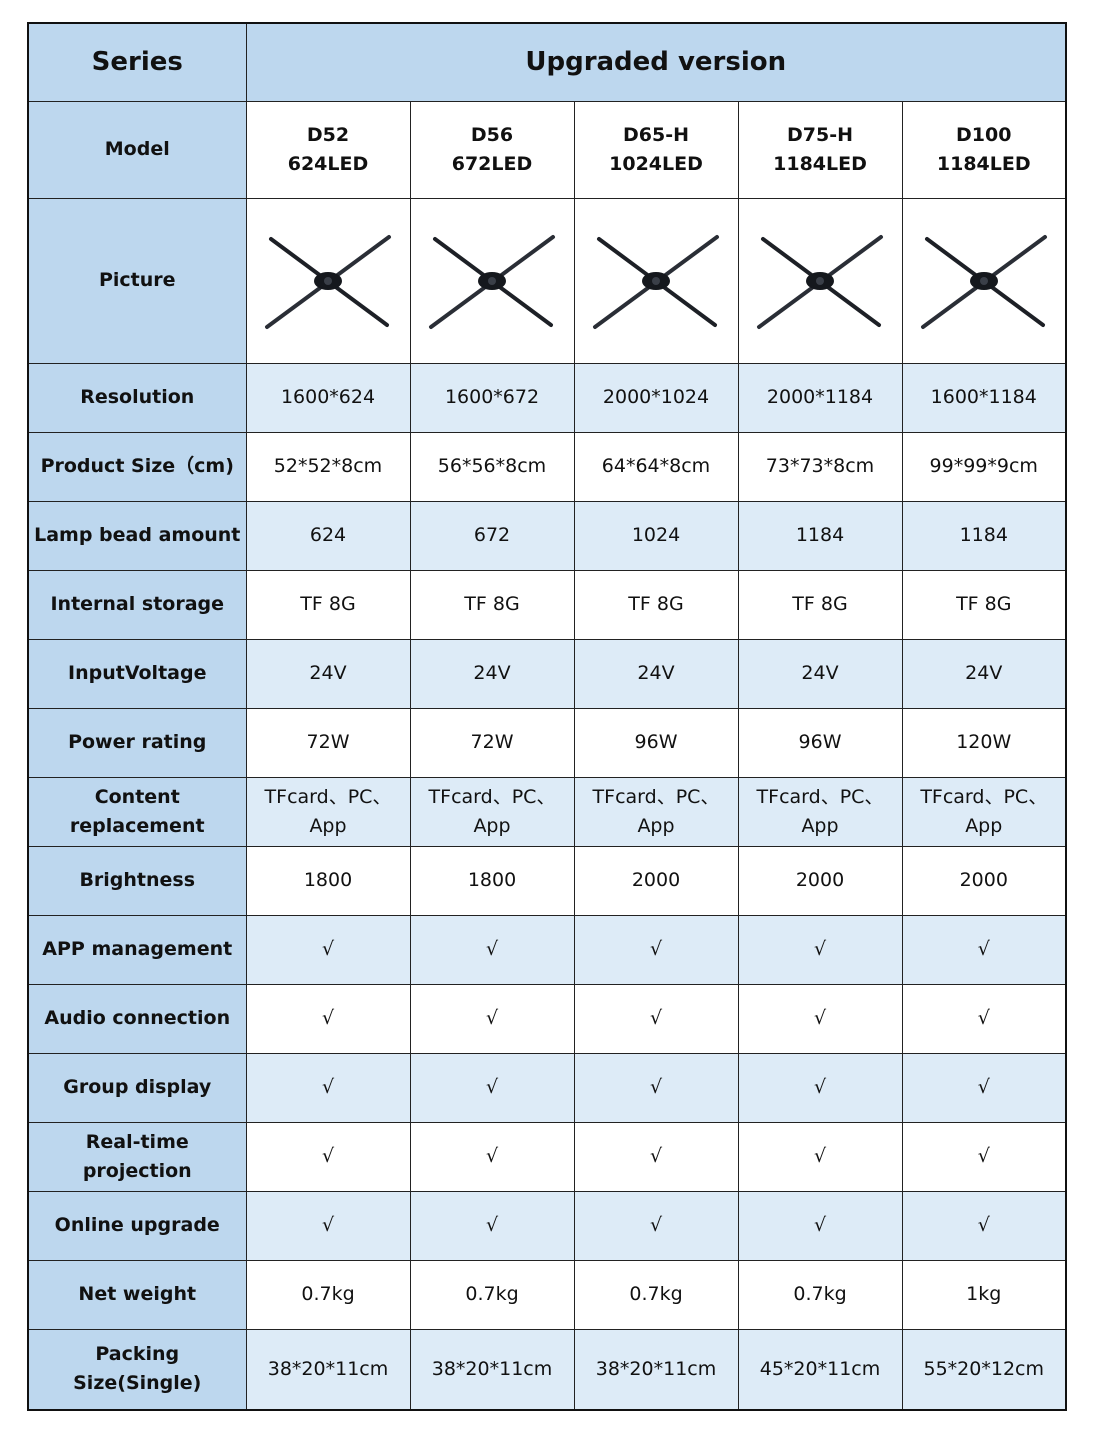  What do you see at coordinates (137, 62) in the screenshot?
I see `series-header: Series` at bounding box center [137, 62].